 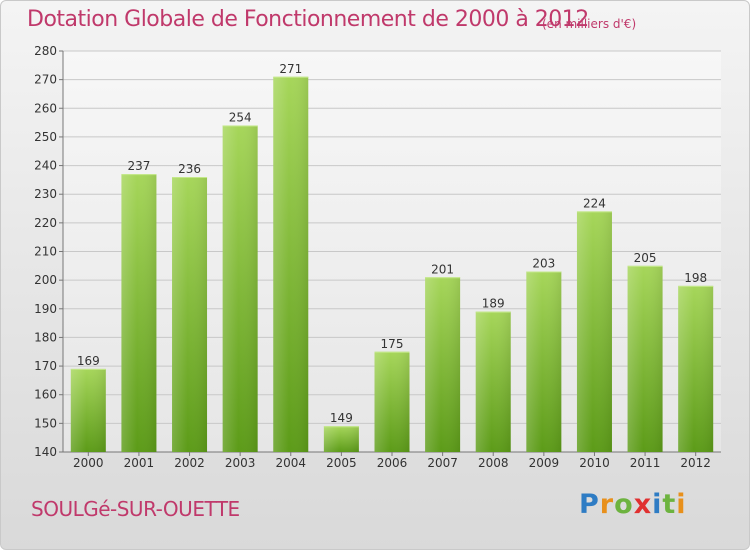 What do you see at coordinates (589, 504) in the screenshot?
I see `logo-letter: P` at bounding box center [589, 504].